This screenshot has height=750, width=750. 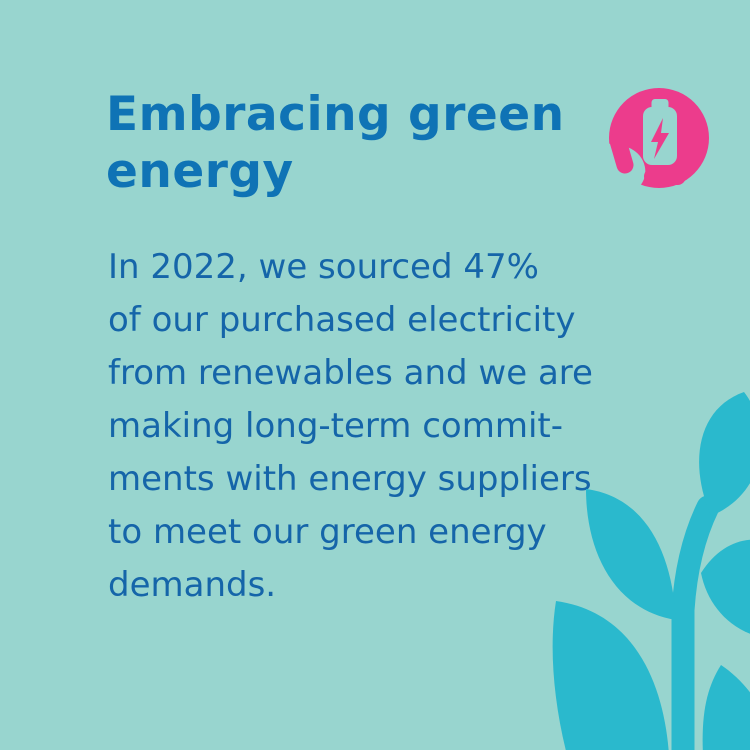 I want to click on body-text-line: making long-term commit-, so click(x=336, y=426).